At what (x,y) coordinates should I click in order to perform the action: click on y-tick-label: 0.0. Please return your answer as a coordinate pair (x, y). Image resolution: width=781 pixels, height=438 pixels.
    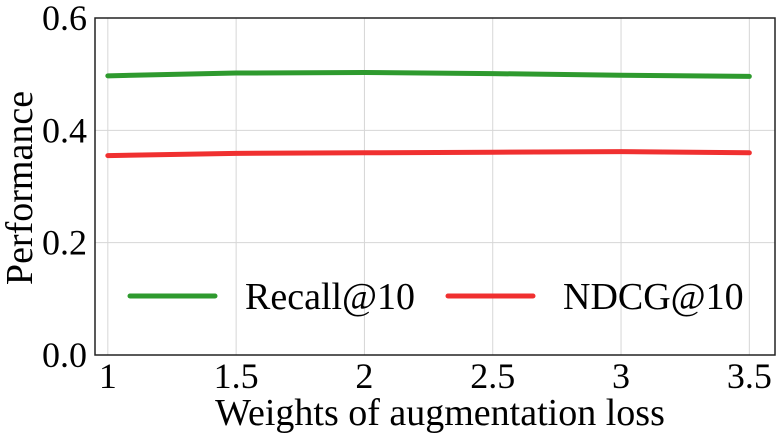
    Looking at the image, I should click on (64, 355).